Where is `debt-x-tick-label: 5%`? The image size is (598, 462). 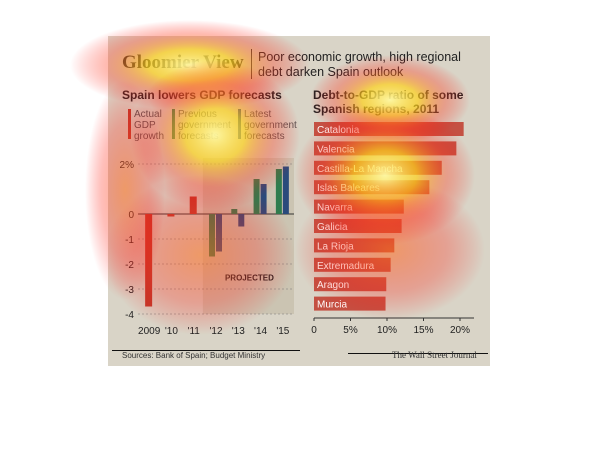 debt-x-tick-label: 5% is located at coordinates (350, 330).